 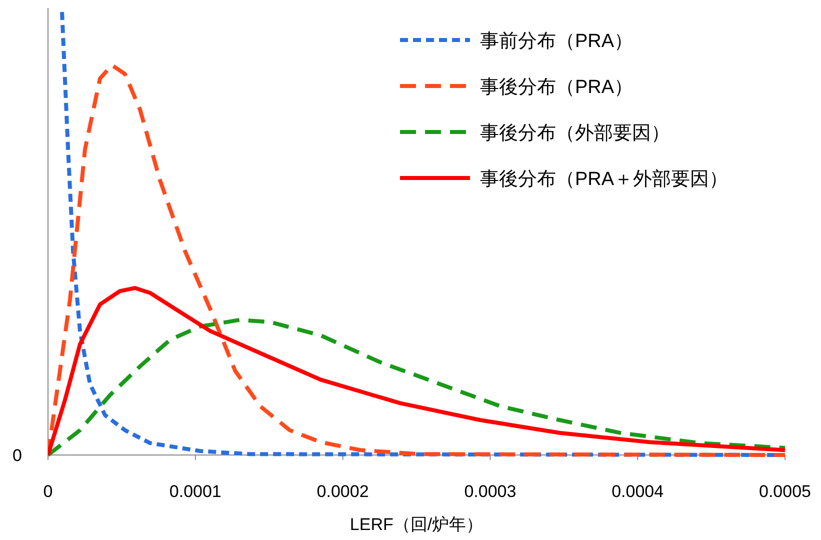 What do you see at coordinates (557, 87) in the screenshot?
I see `legend-label: 事後分布（PRA）` at bounding box center [557, 87].